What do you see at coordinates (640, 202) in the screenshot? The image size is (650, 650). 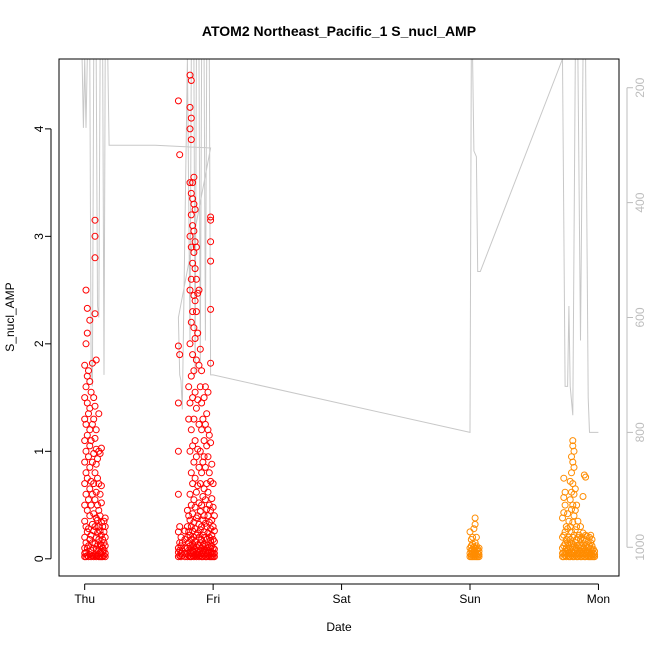 I see `y2-tick-label: 400` at bounding box center [640, 202].